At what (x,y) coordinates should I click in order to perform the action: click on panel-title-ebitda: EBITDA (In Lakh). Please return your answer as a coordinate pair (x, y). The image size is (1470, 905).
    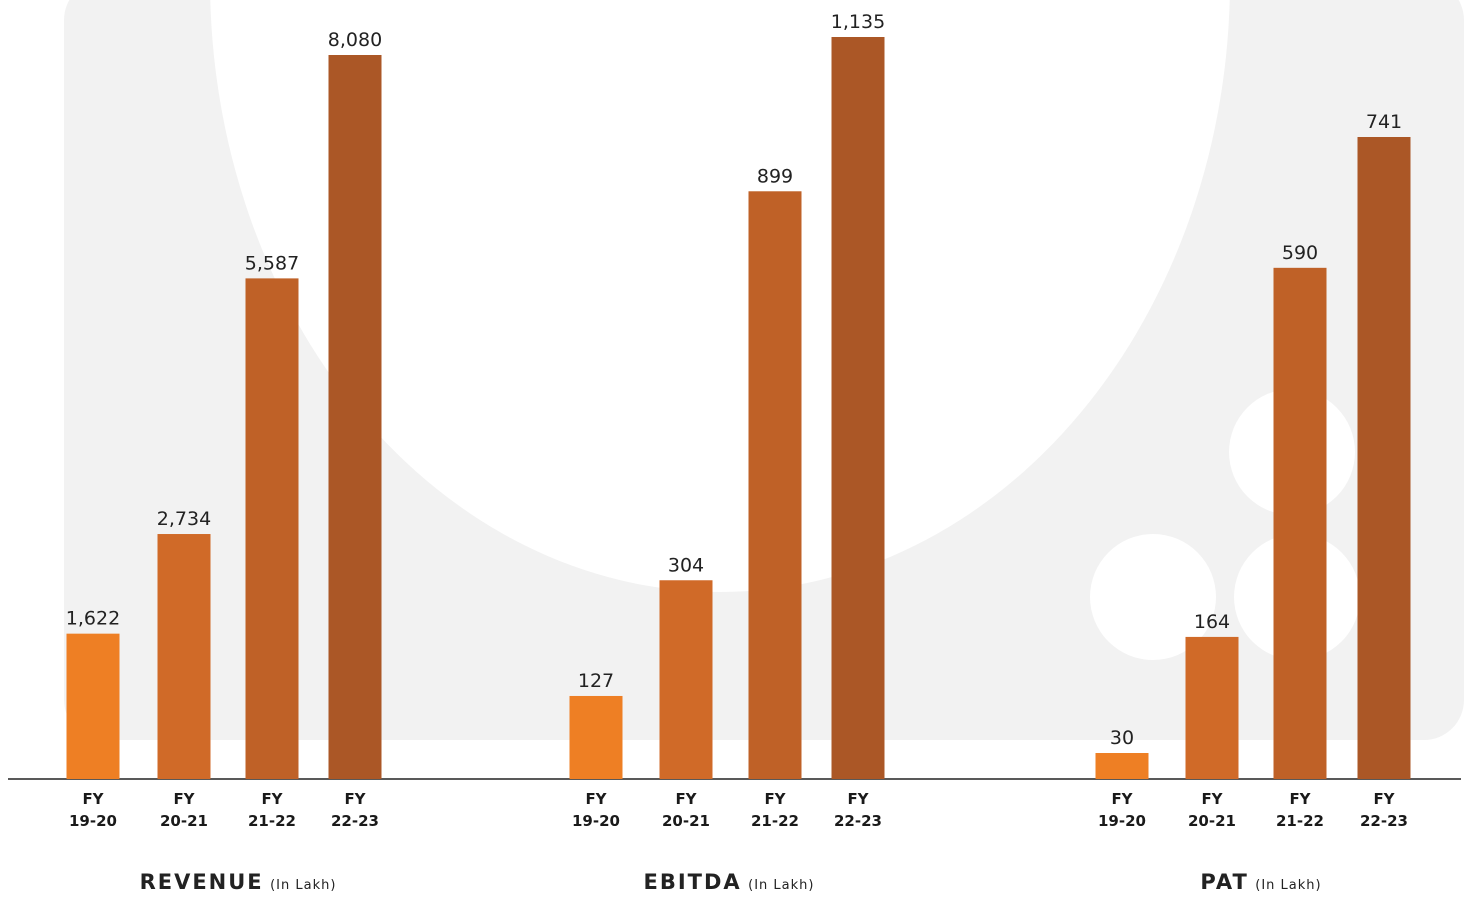
    Looking at the image, I should click on (729, 882).